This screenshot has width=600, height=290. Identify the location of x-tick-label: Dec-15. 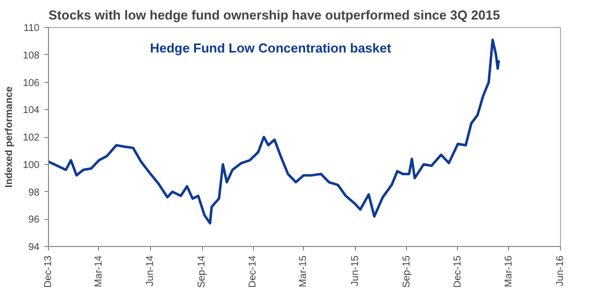
(458, 271).